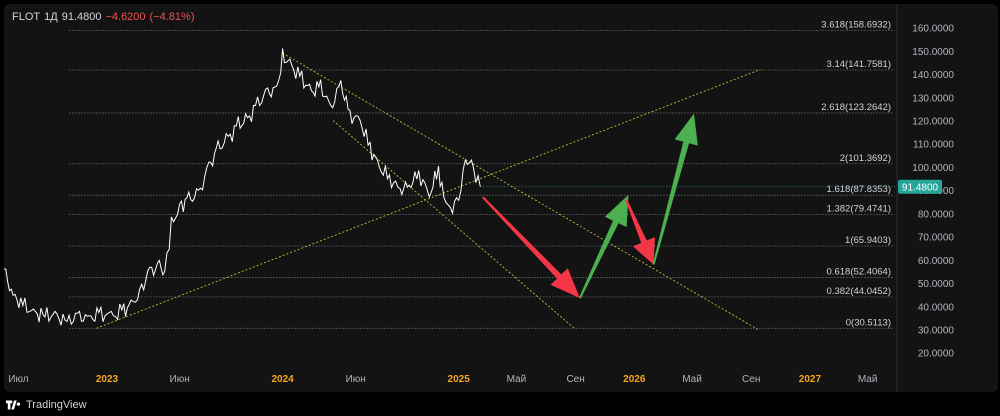 This screenshot has width=1000, height=416. I want to click on symbol-header: FLOT 1Д 91.4800 −4.6200 (−4.81%), so click(105, 17).